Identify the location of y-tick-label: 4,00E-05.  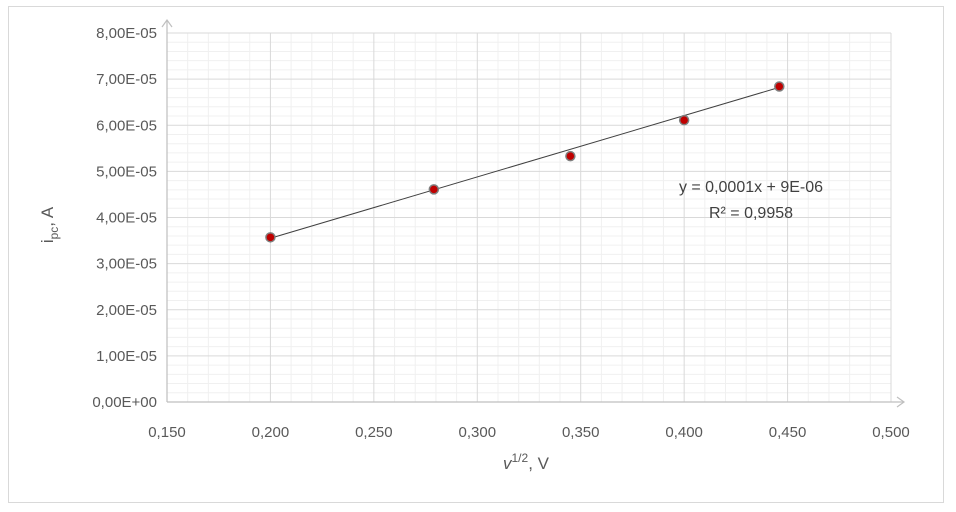
(126, 218).